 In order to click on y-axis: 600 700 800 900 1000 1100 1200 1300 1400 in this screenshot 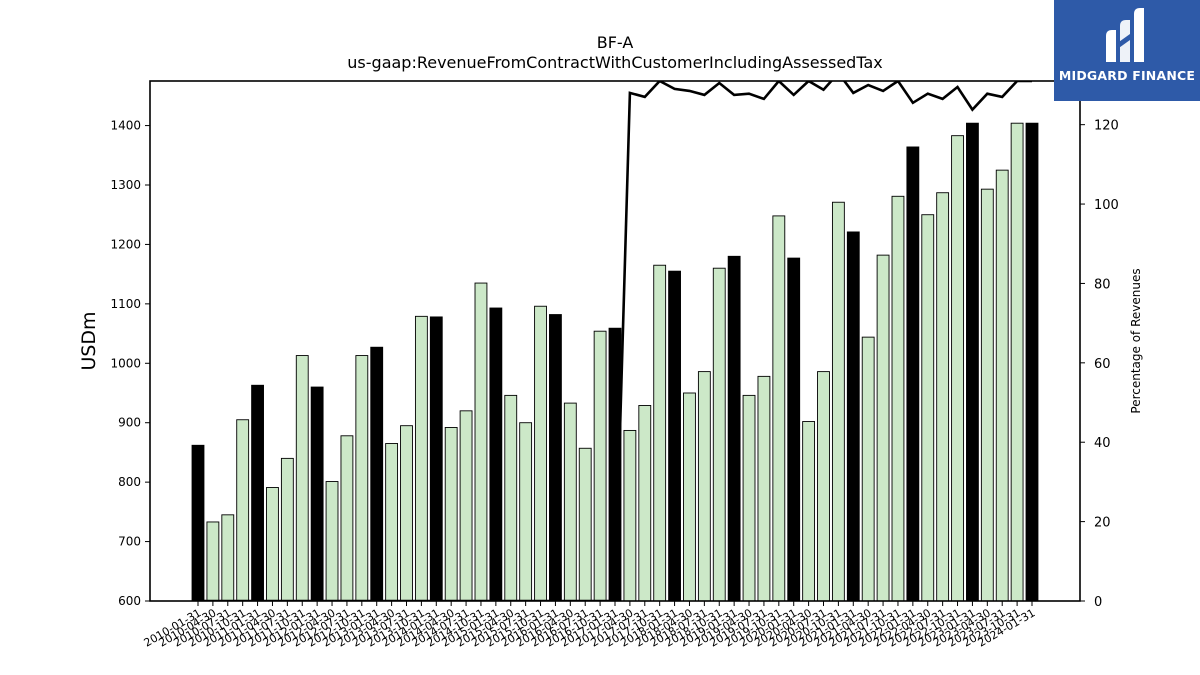, I will do `click(130, 363)`.